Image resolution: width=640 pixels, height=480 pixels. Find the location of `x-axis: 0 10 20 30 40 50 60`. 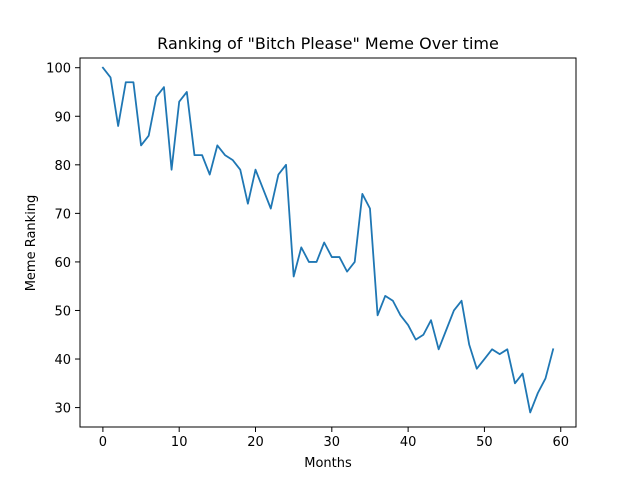

x-axis: 0 10 20 30 40 50 60 is located at coordinates (334, 438).